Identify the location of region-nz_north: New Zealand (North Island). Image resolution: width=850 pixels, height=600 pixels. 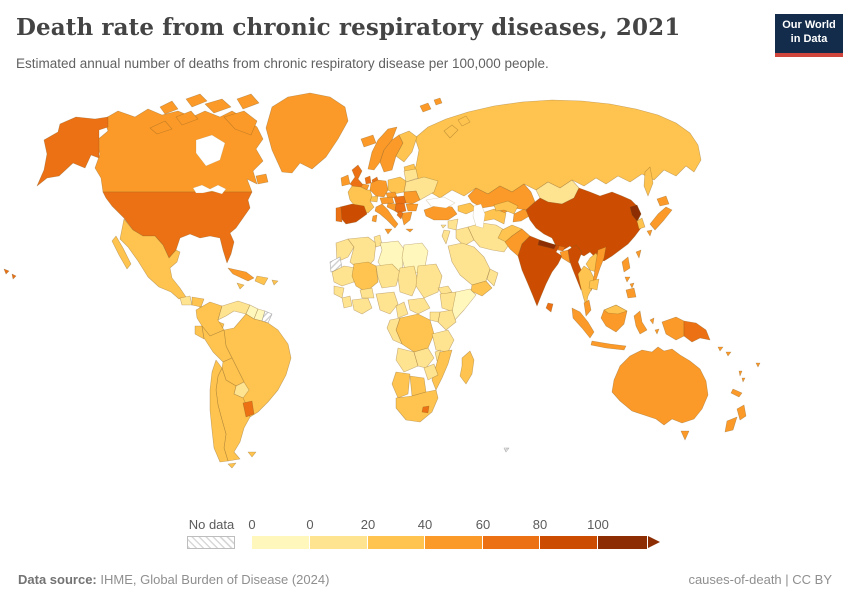
(741, 412).